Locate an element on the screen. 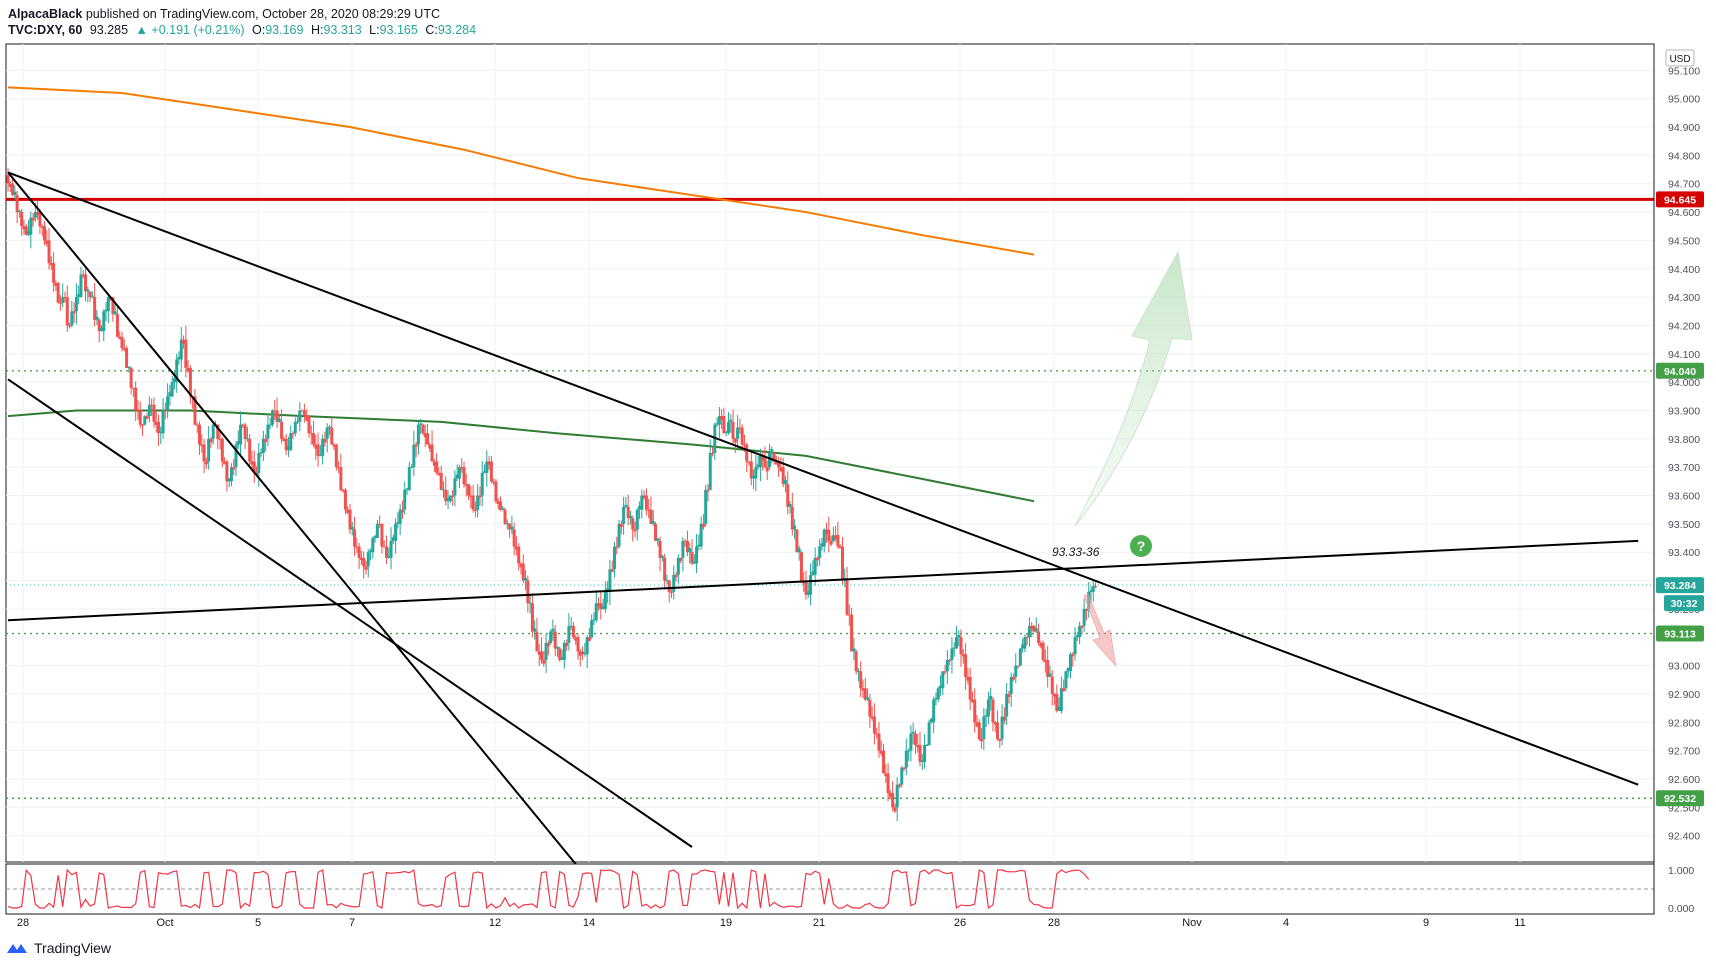 The image size is (1716, 965). y-tick-label: 94.700 is located at coordinates (1684, 185).